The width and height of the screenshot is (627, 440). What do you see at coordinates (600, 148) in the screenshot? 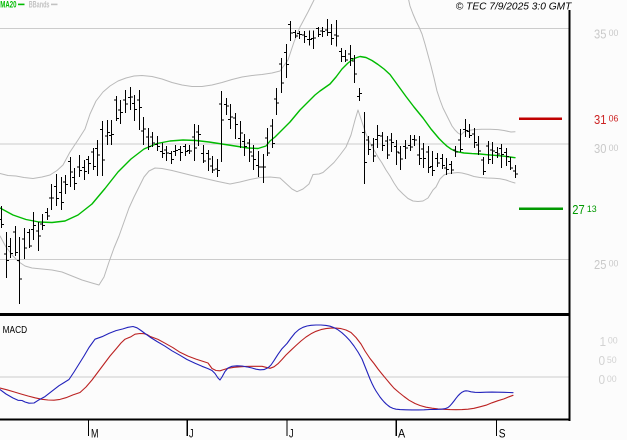
I see `svg-text: 30` at bounding box center [600, 148].